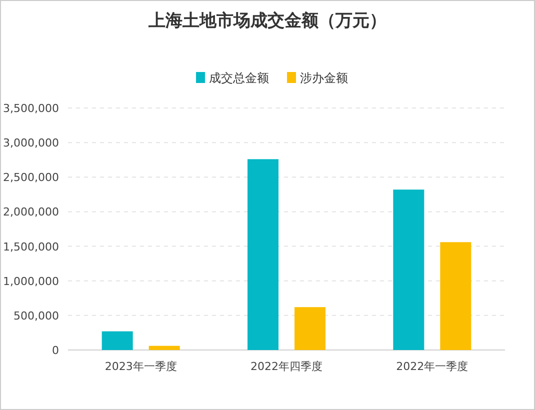  Describe the element at coordinates (55, 350) in the screenshot. I see `y-tick-label: 0` at that location.